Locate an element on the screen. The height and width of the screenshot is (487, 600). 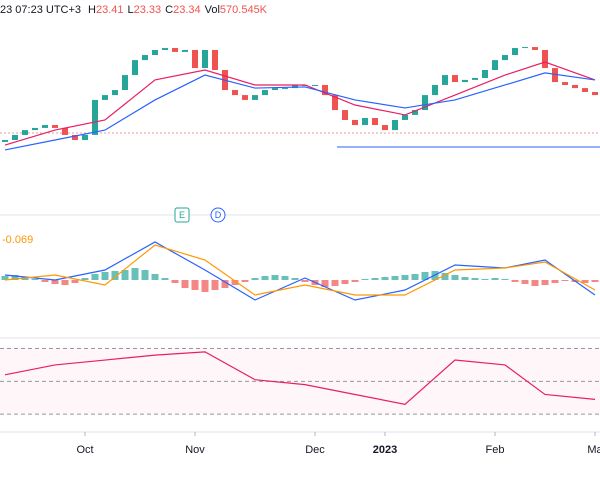
ohlc-value: 570.545K is located at coordinates (244, 10).